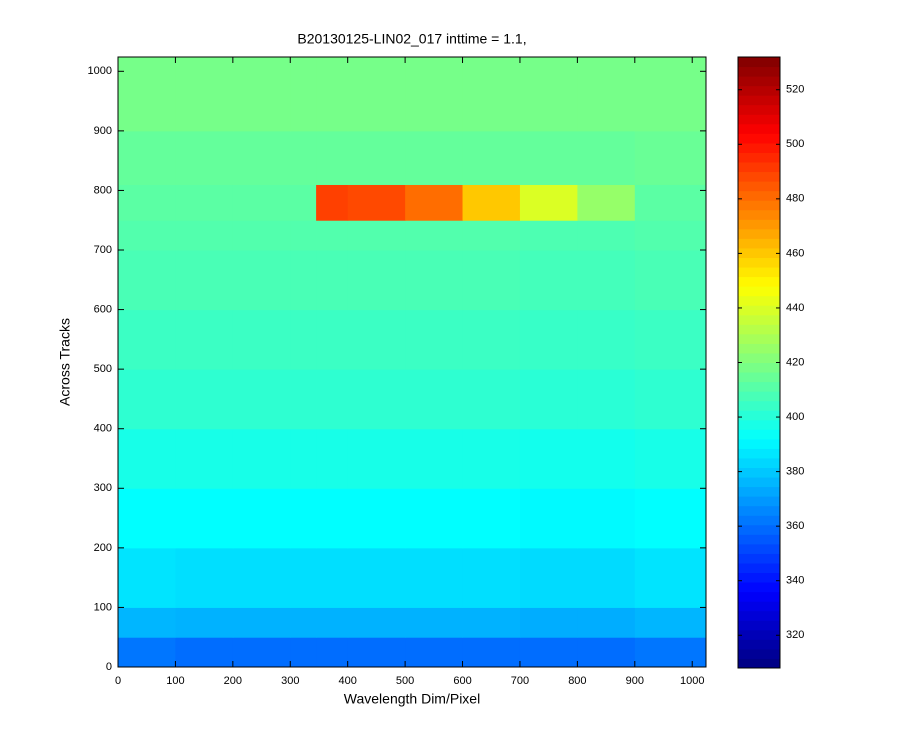  I want to click on y-tick-label: 600, so click(103, 309).